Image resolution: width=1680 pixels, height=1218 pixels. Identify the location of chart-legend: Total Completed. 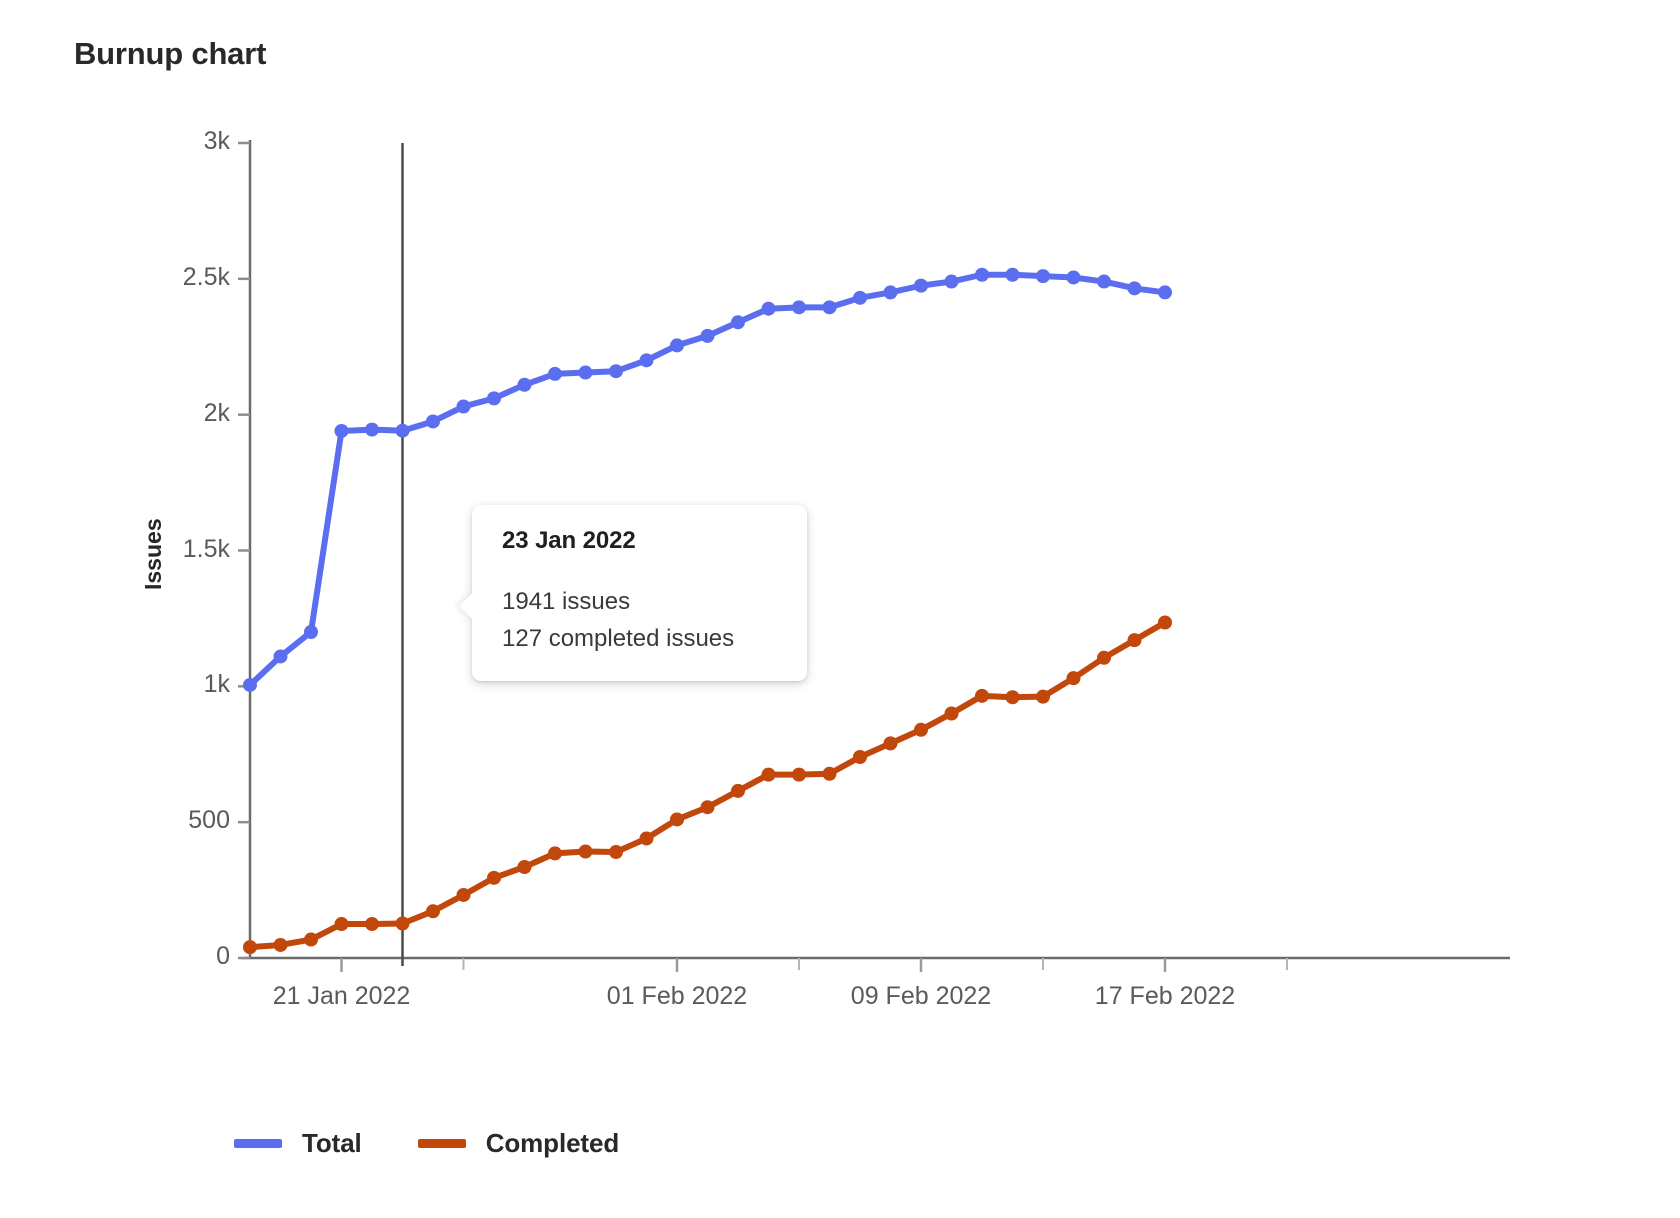
(426, 1143).